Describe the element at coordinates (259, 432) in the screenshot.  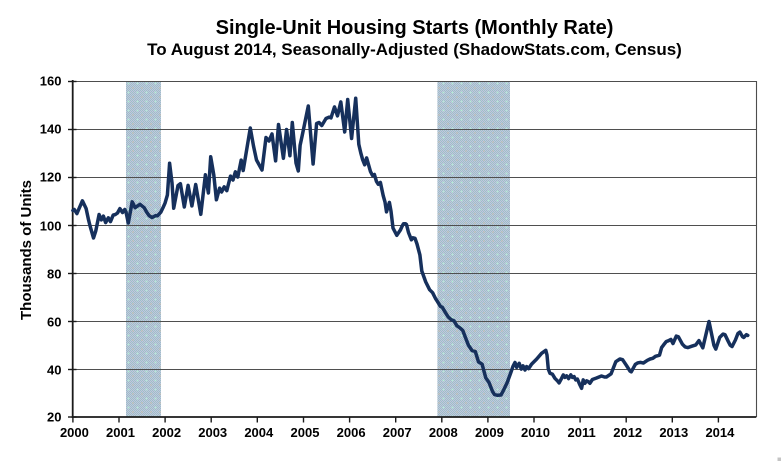
I see `svg-text: 2004` at that location.